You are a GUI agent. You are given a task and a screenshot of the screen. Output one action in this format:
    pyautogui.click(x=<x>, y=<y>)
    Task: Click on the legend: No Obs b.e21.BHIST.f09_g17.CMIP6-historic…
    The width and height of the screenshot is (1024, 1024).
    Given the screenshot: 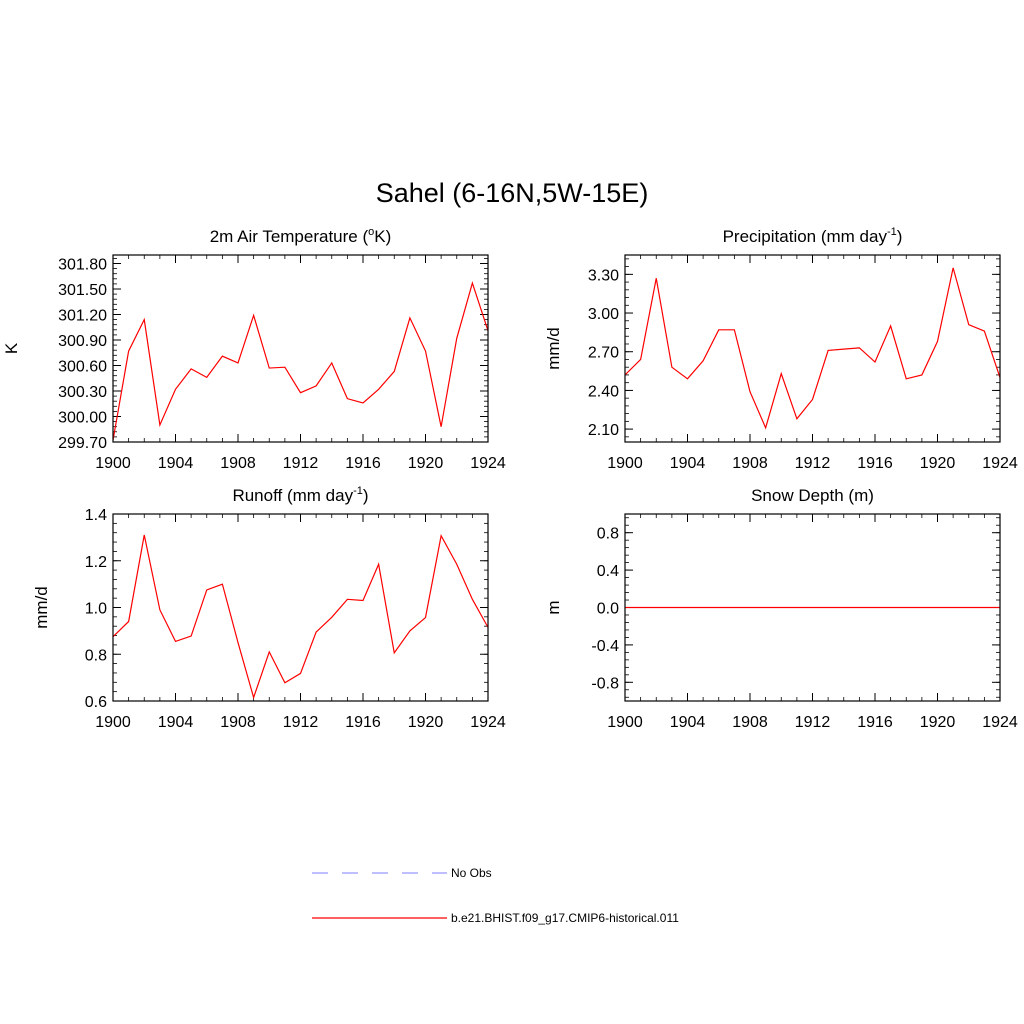 What is the action you would take?
    pyautogui.click(x=495, y=895)
    